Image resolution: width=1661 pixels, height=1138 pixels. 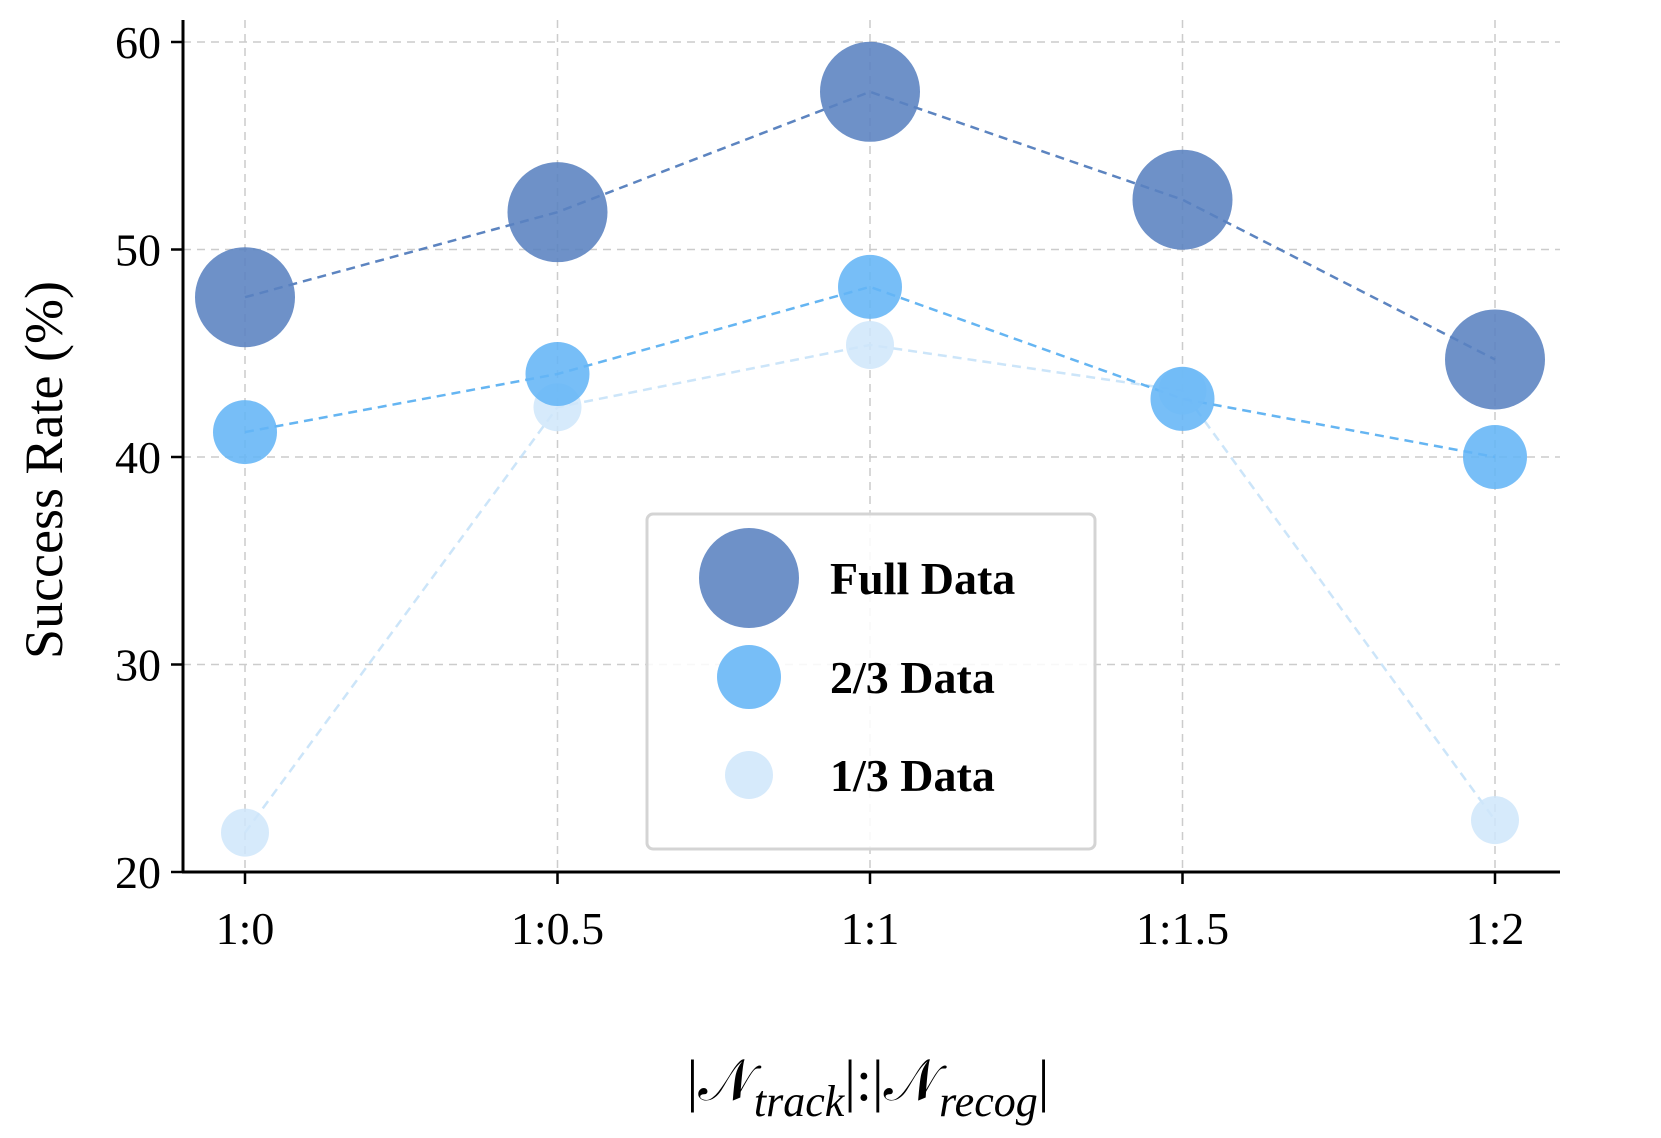 I want to click on legend-label: 2/3 Data, so click(x=912, y=677).